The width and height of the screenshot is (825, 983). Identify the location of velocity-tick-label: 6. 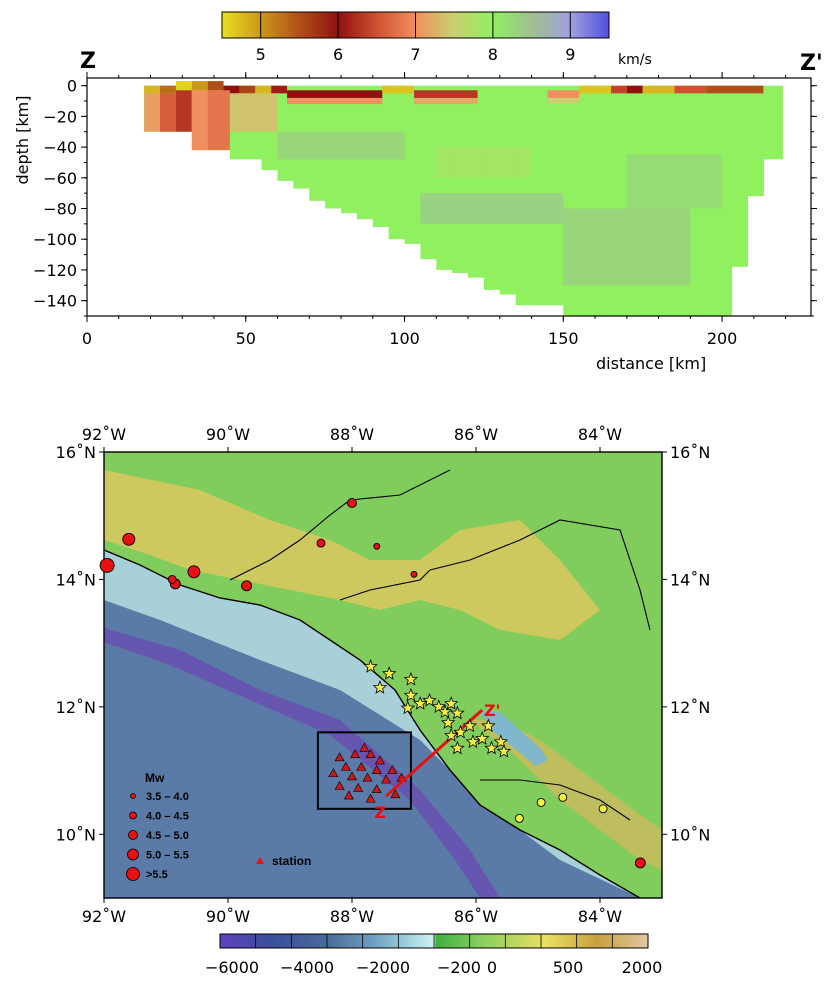
(338, 54).